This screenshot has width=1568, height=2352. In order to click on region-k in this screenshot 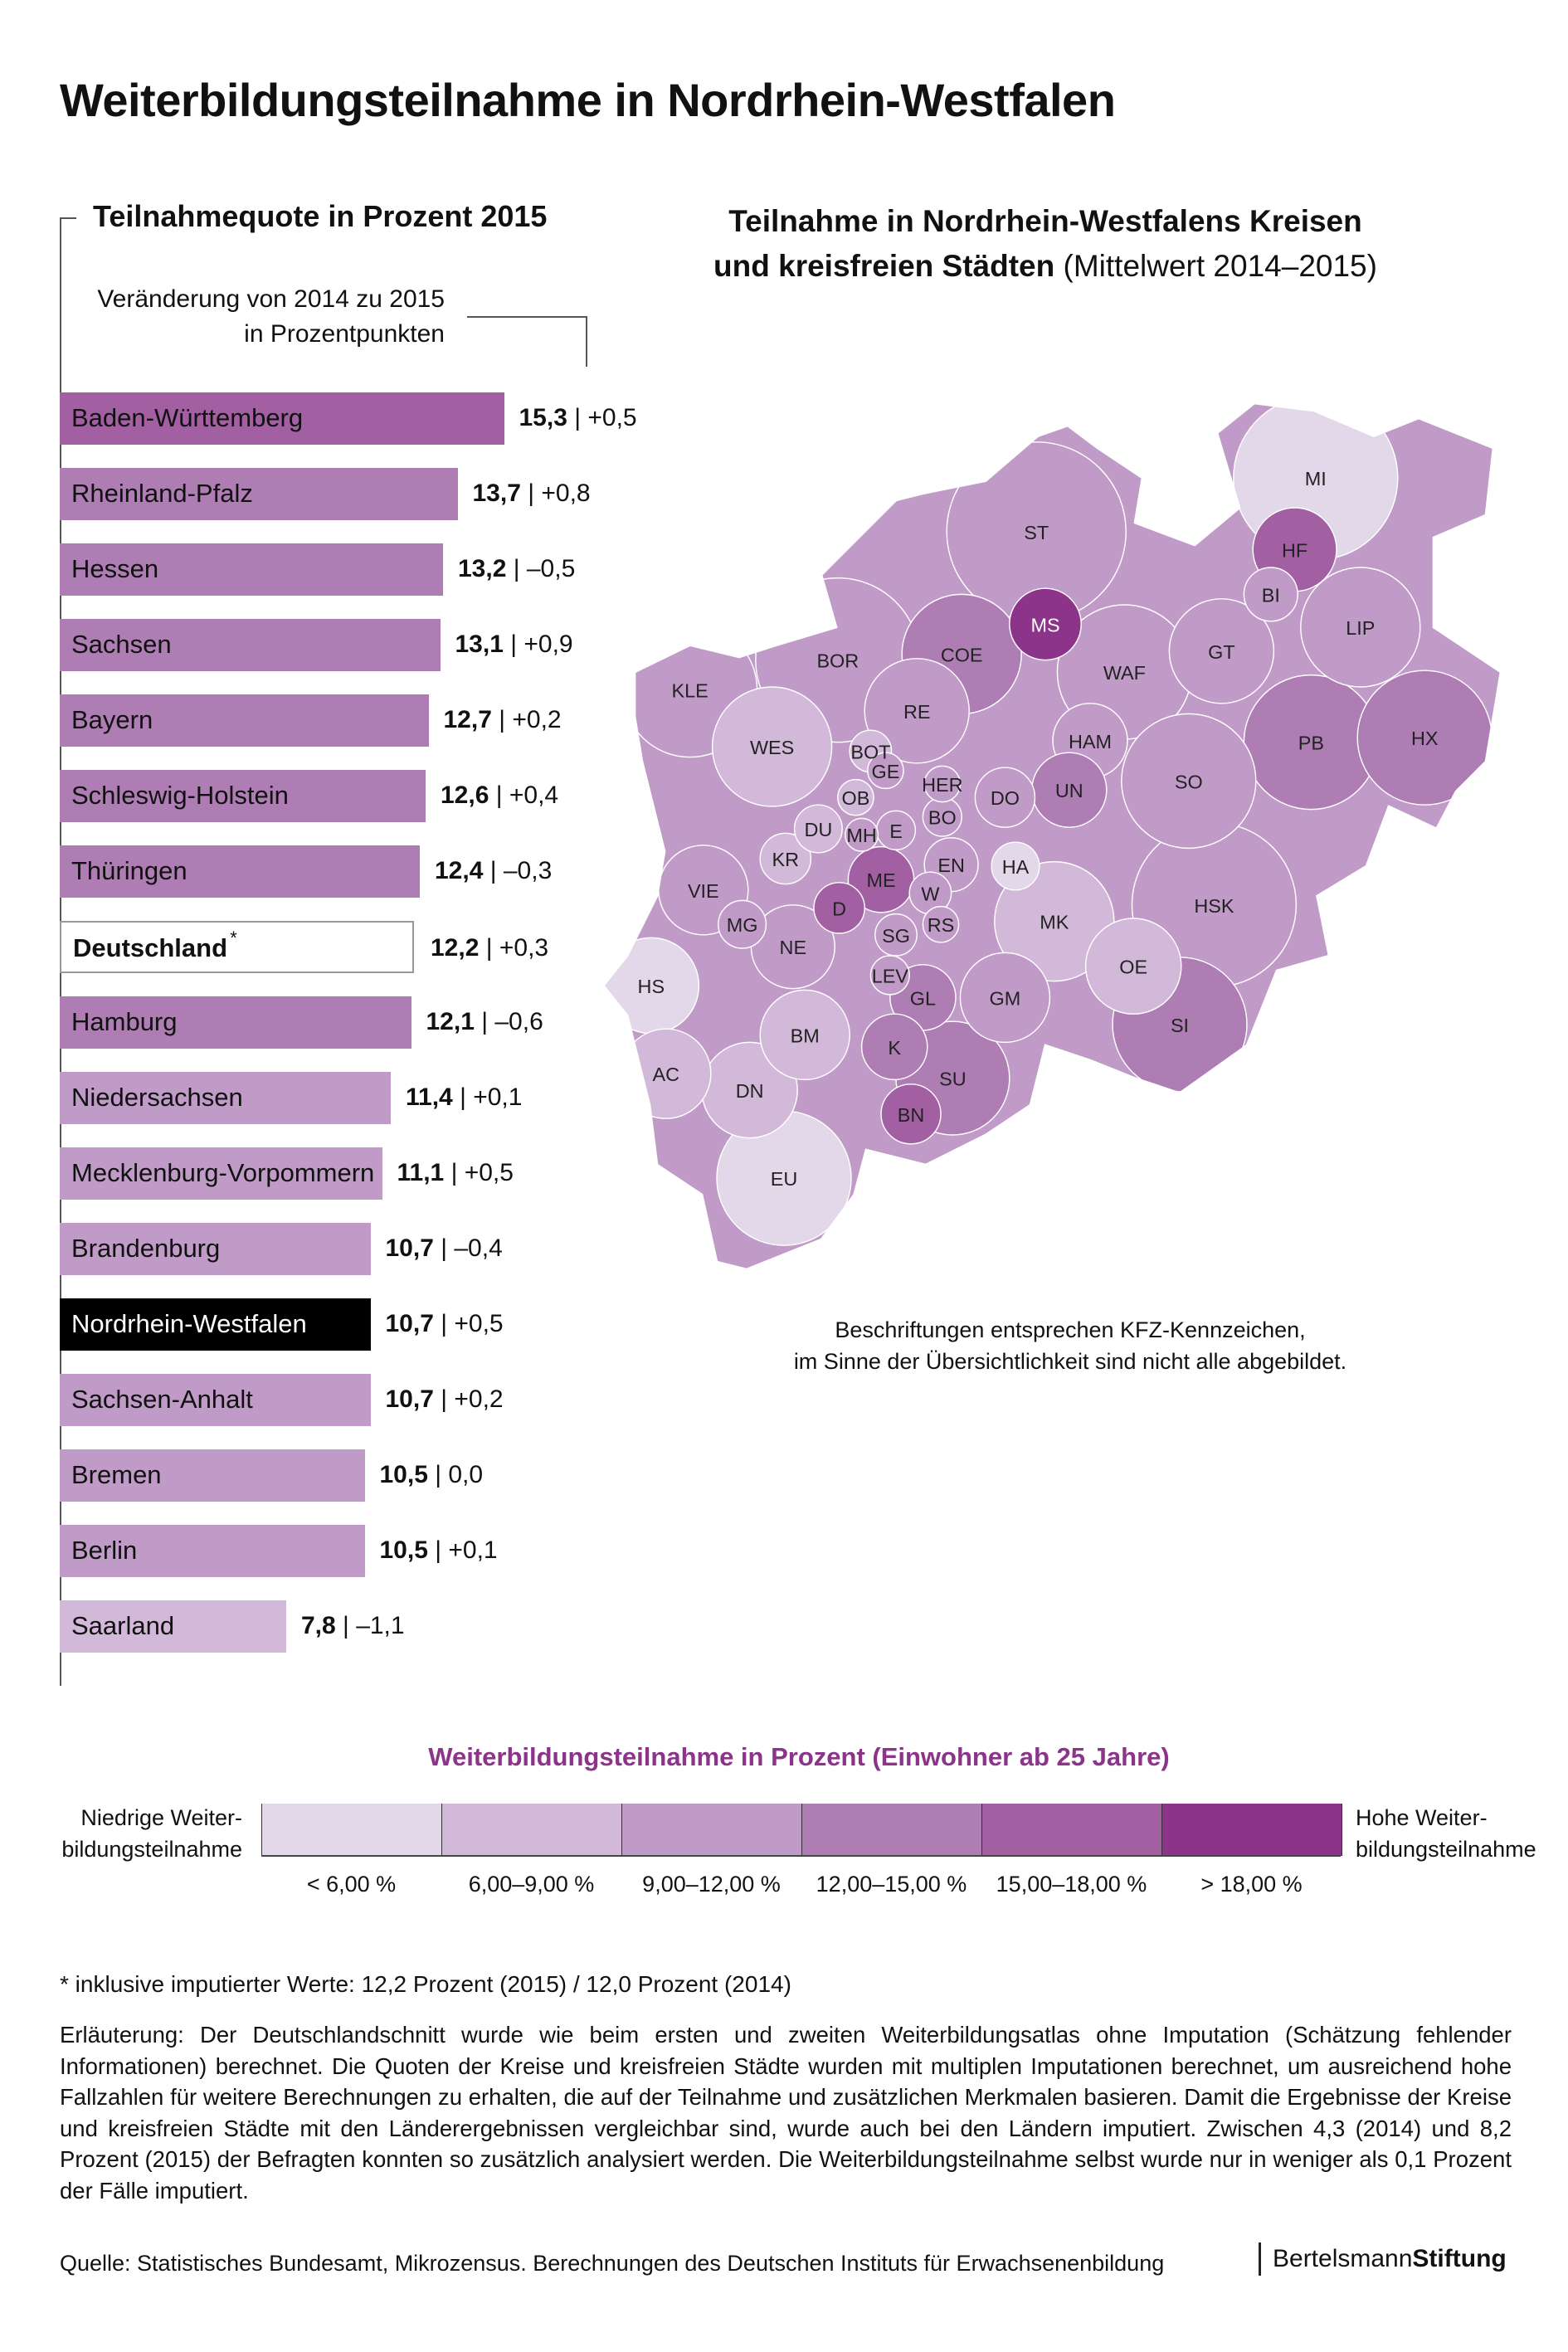, I will do `click(894, 1047)`.